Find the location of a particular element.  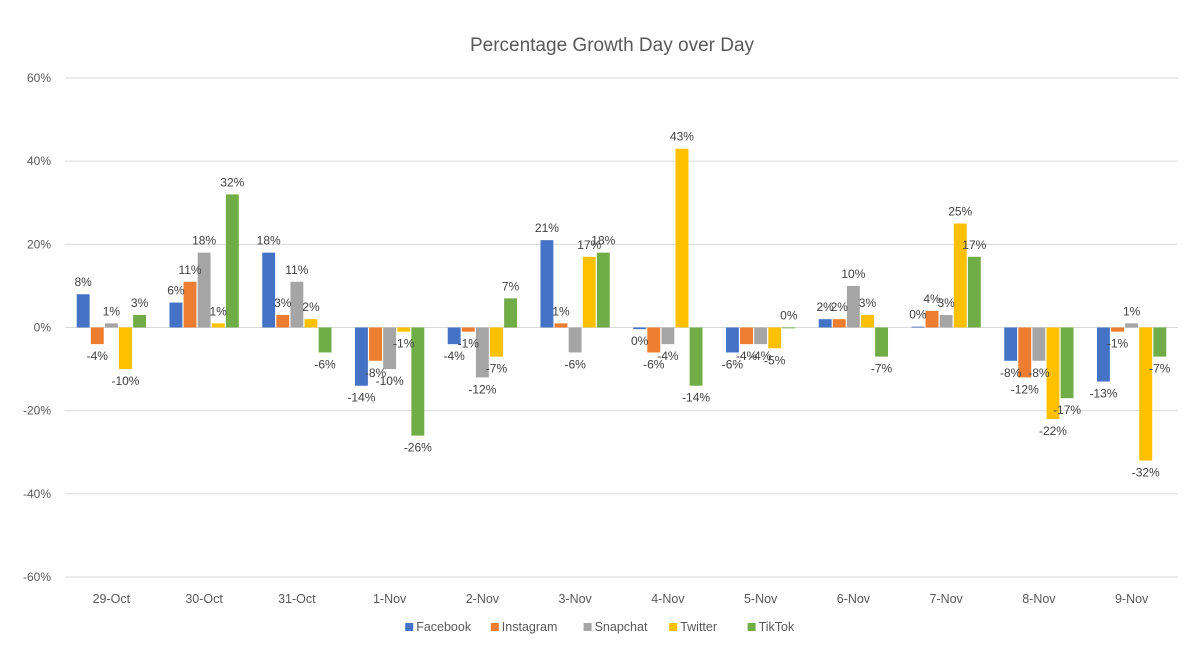

y-tick-label: -20% is located at coordinates (37, 411).